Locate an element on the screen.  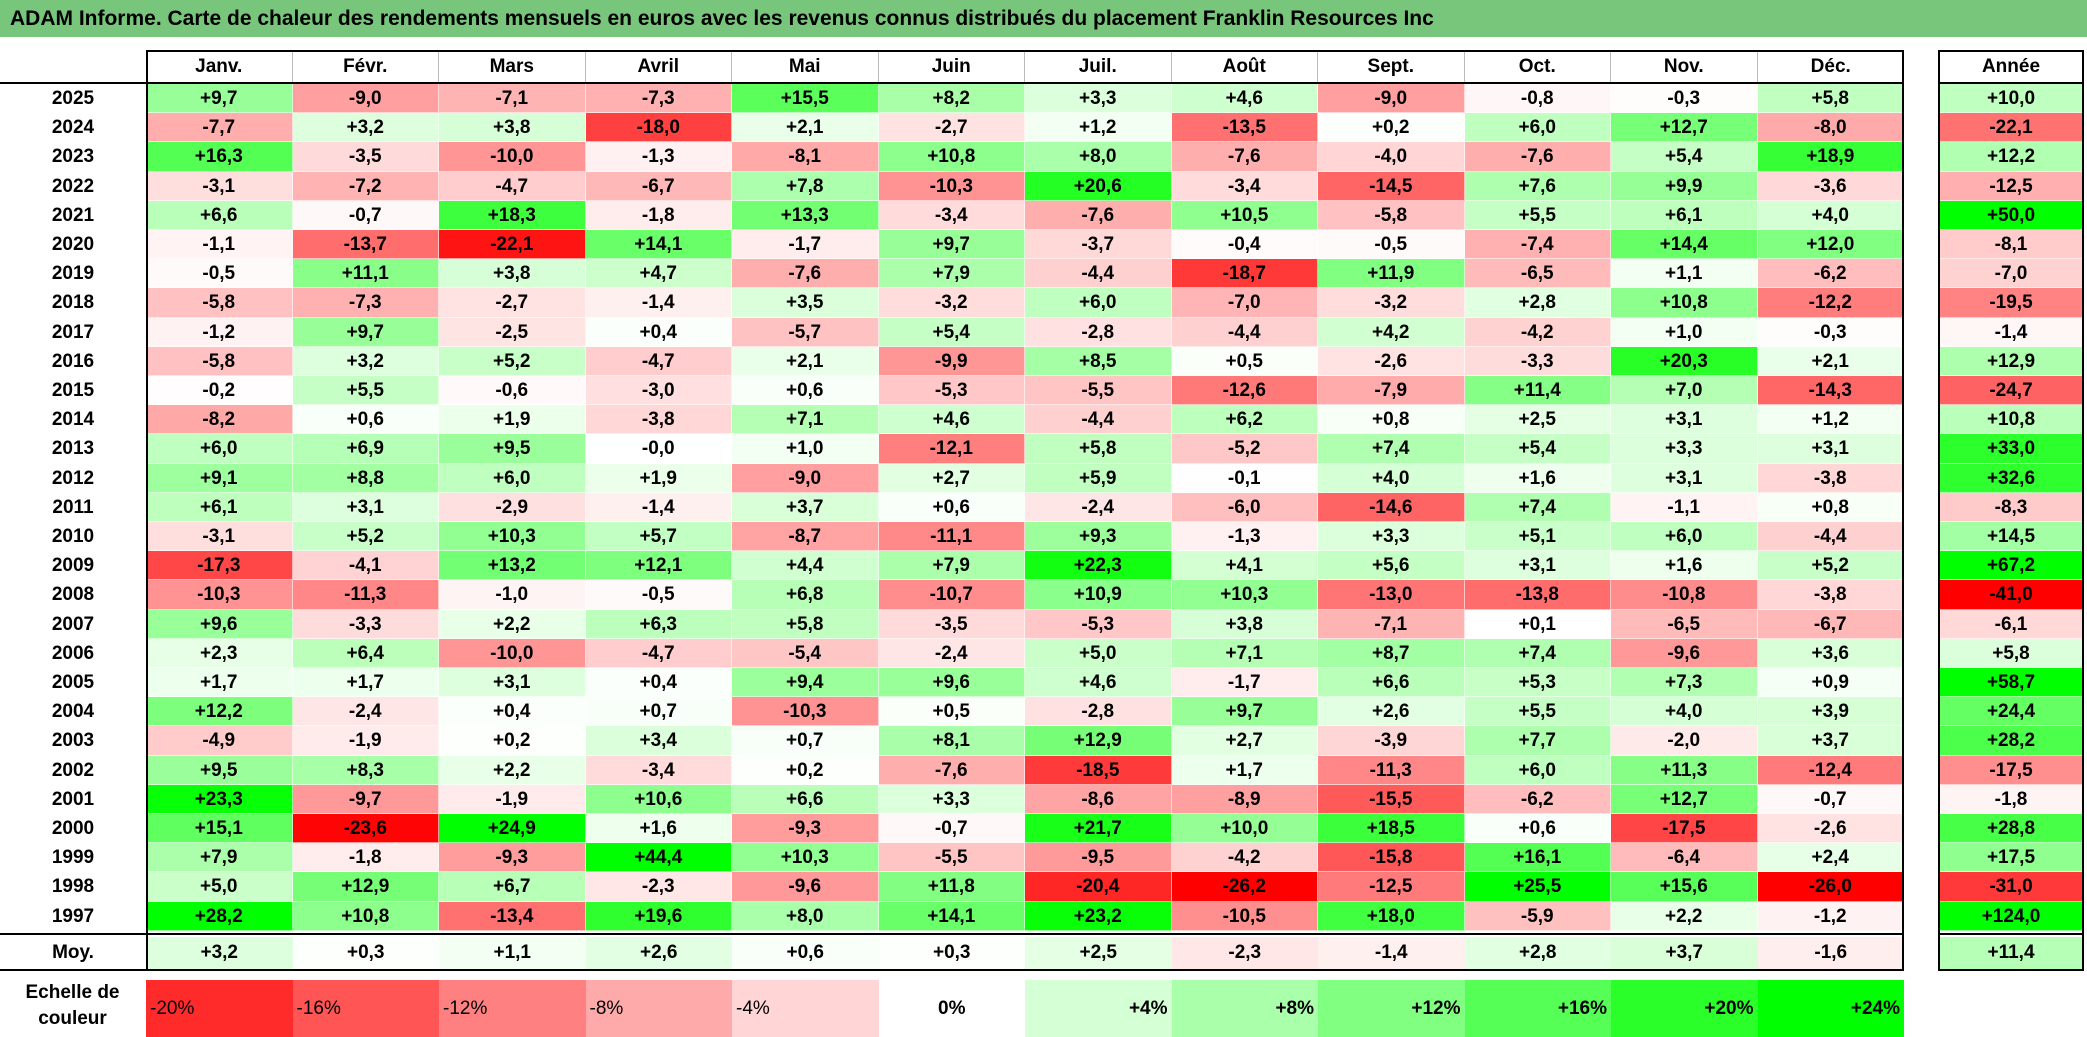
heat-cell: -12,5 is located at coordinates (1391, 887).